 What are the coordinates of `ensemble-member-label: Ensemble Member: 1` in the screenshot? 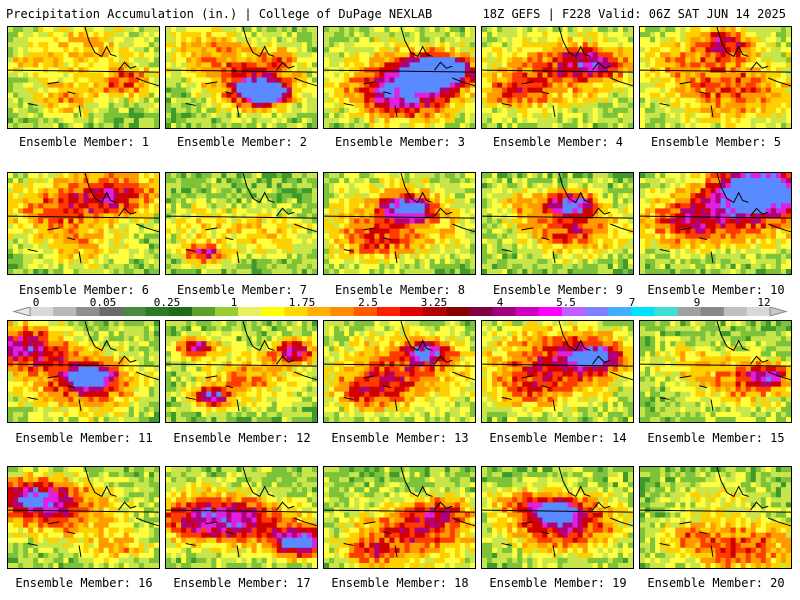 It's located at (84, 142).